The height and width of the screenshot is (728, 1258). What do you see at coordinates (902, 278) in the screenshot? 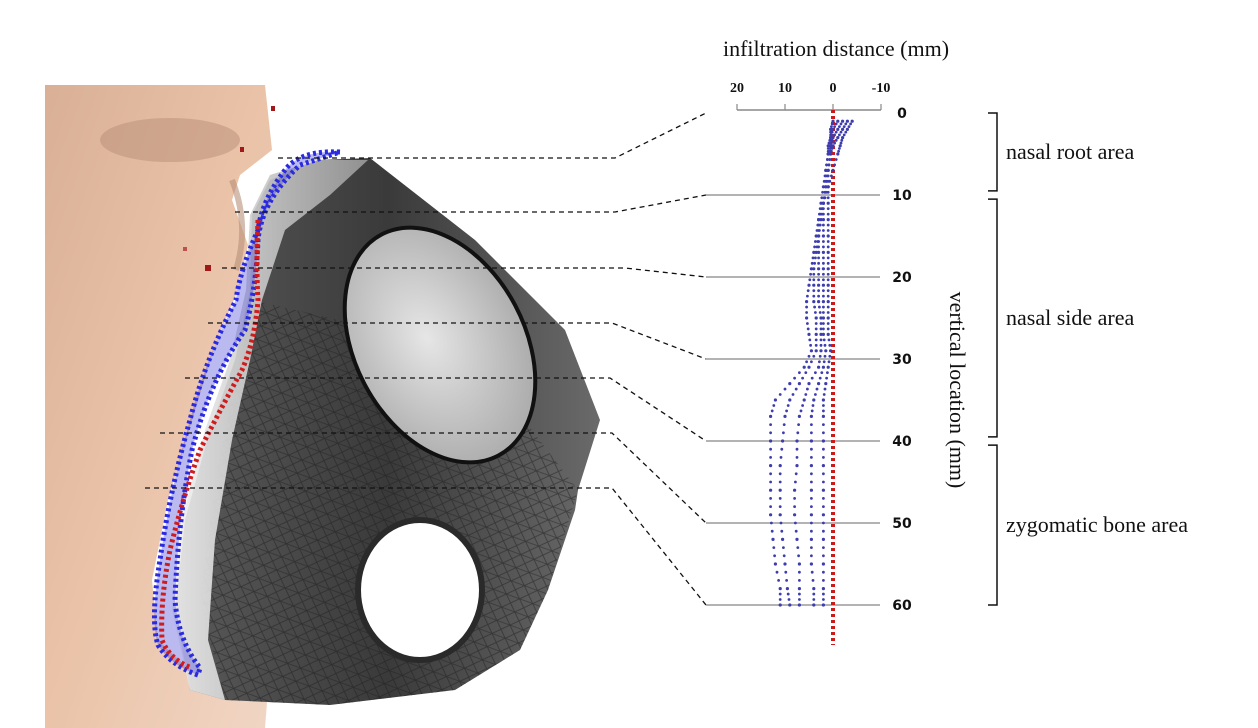
I see `y-tick-label: 20` at bounding box center [902, 278].